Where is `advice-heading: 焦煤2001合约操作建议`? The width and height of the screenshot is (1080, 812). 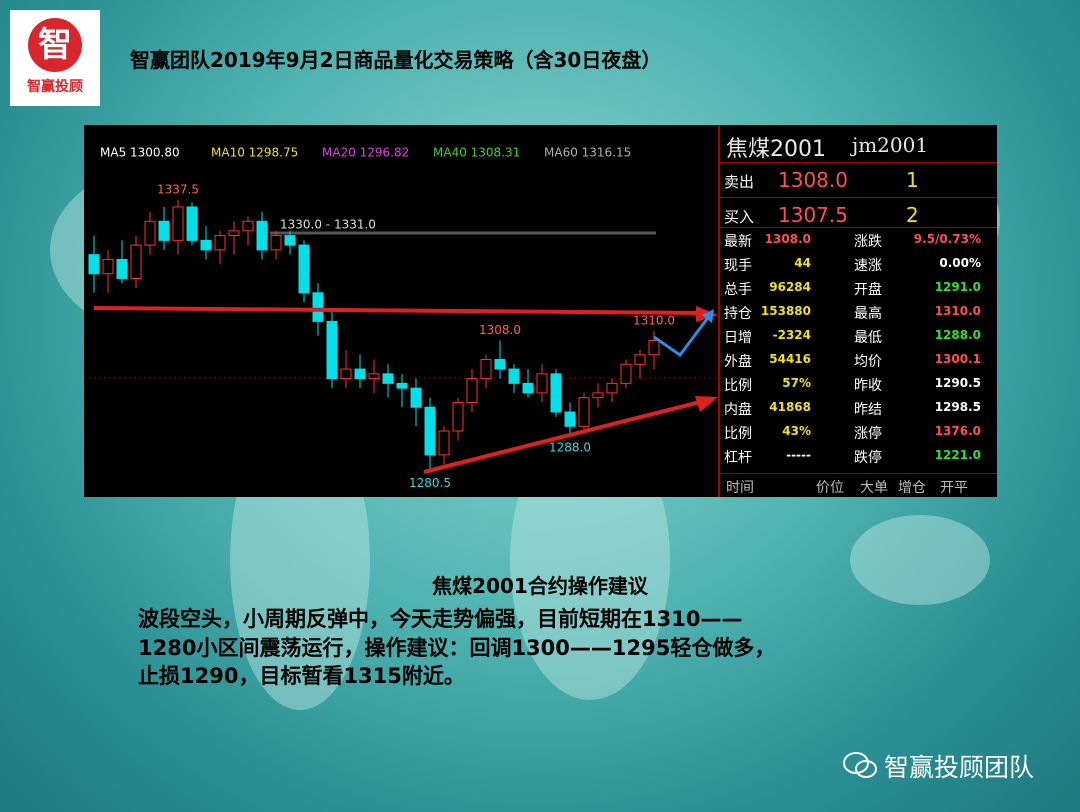
advice-heading: 焦煤2001合约操作建议 is located at coordinates (540, 586).